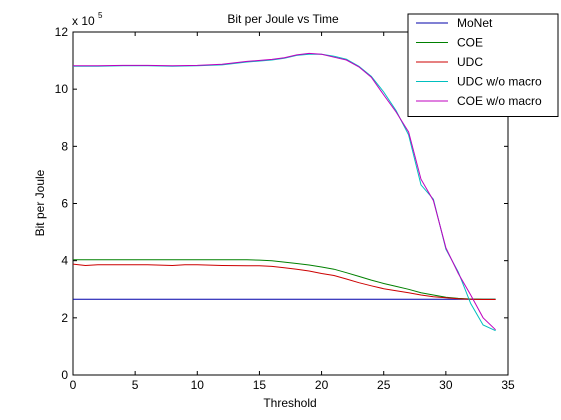  Describe the element at coordinates (83, 21) in the screenshot. I see `y-exponent-base: x 10` at that location.